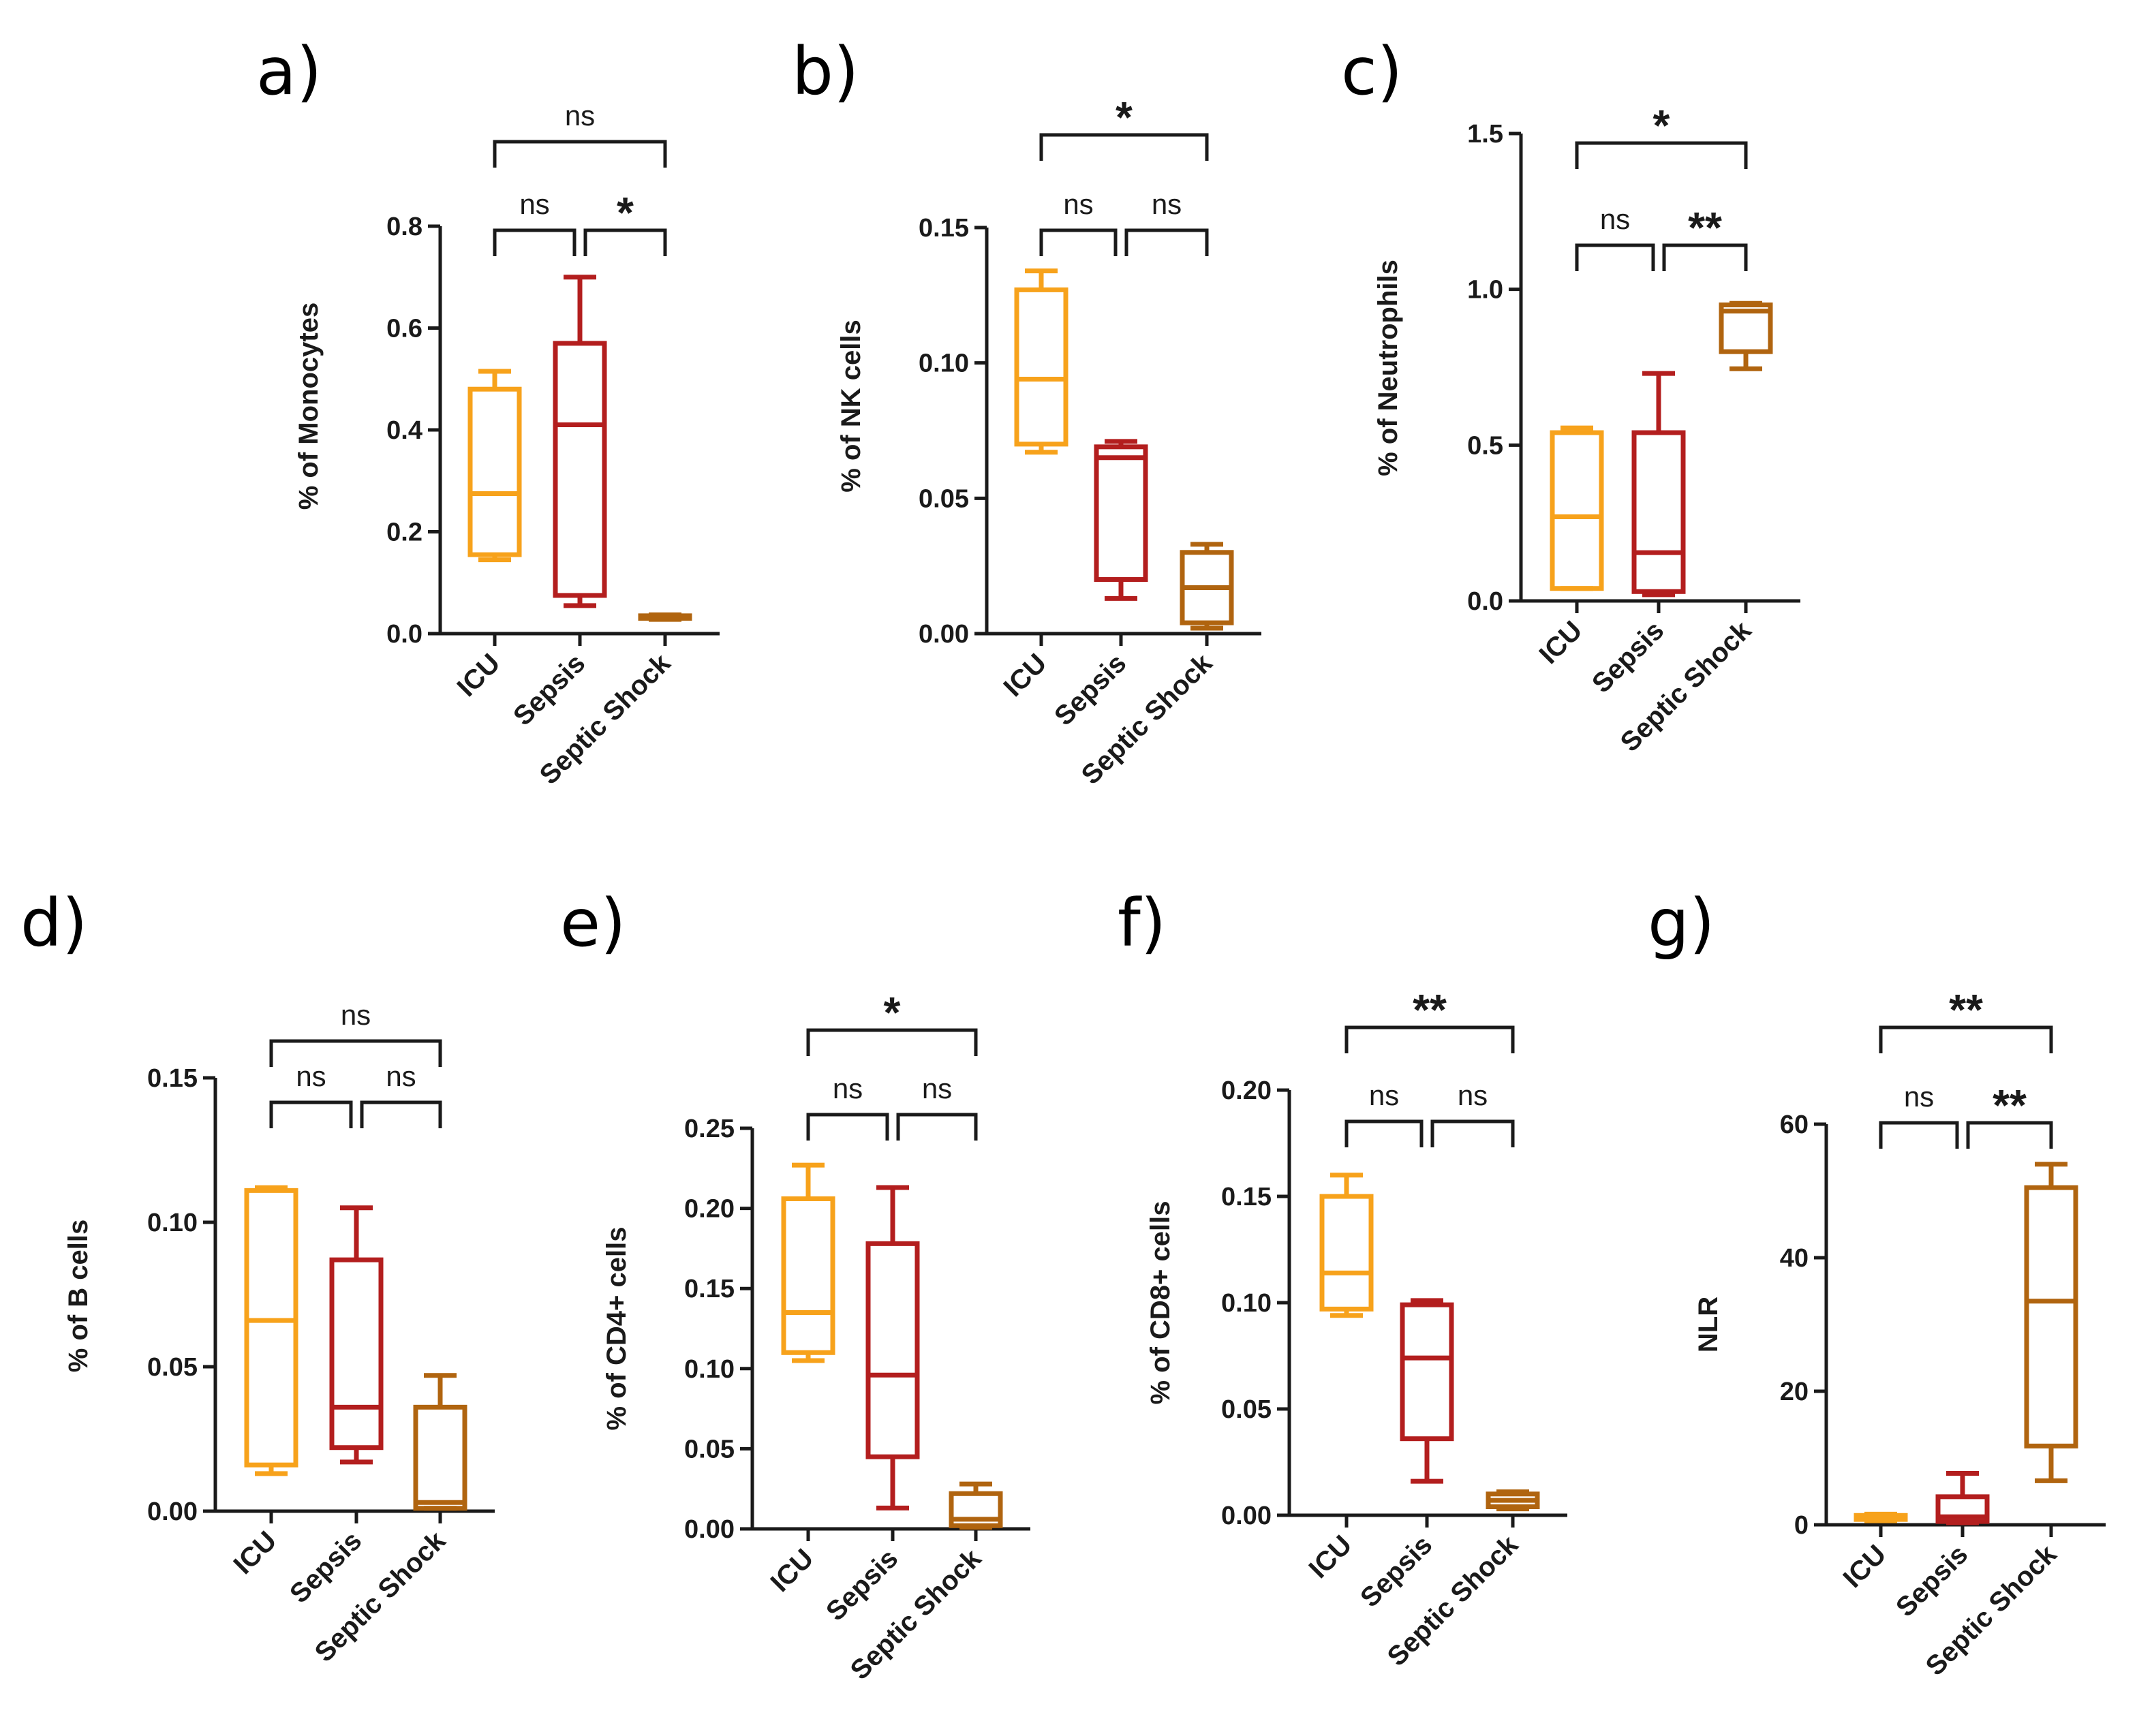 The height and width of the screenshot is (1736, 2137). Describe the element at coordinates (1388, 368) in the screenshot. I see `y-axis-title: % of Neutrophils` at that location.